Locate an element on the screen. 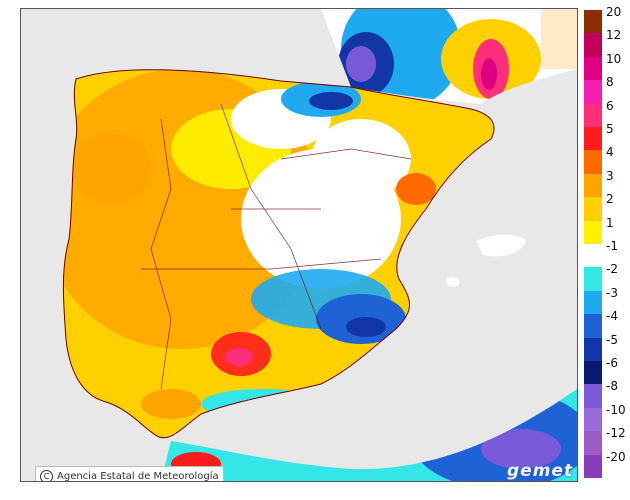 This screenshot has height=500, width=630. france-anomaly-field is located at coordinates (449, 56).